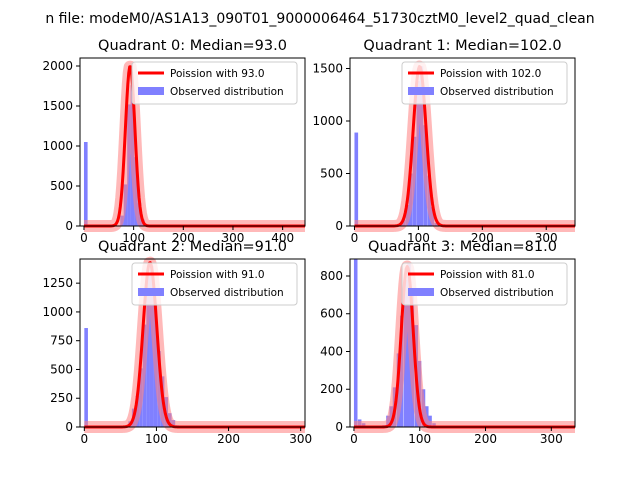 This screenshot has width=640, height=480. Describe the element at coordinates (331, 314) in the screenshot. I see `y-tick-label: 600` at that location.